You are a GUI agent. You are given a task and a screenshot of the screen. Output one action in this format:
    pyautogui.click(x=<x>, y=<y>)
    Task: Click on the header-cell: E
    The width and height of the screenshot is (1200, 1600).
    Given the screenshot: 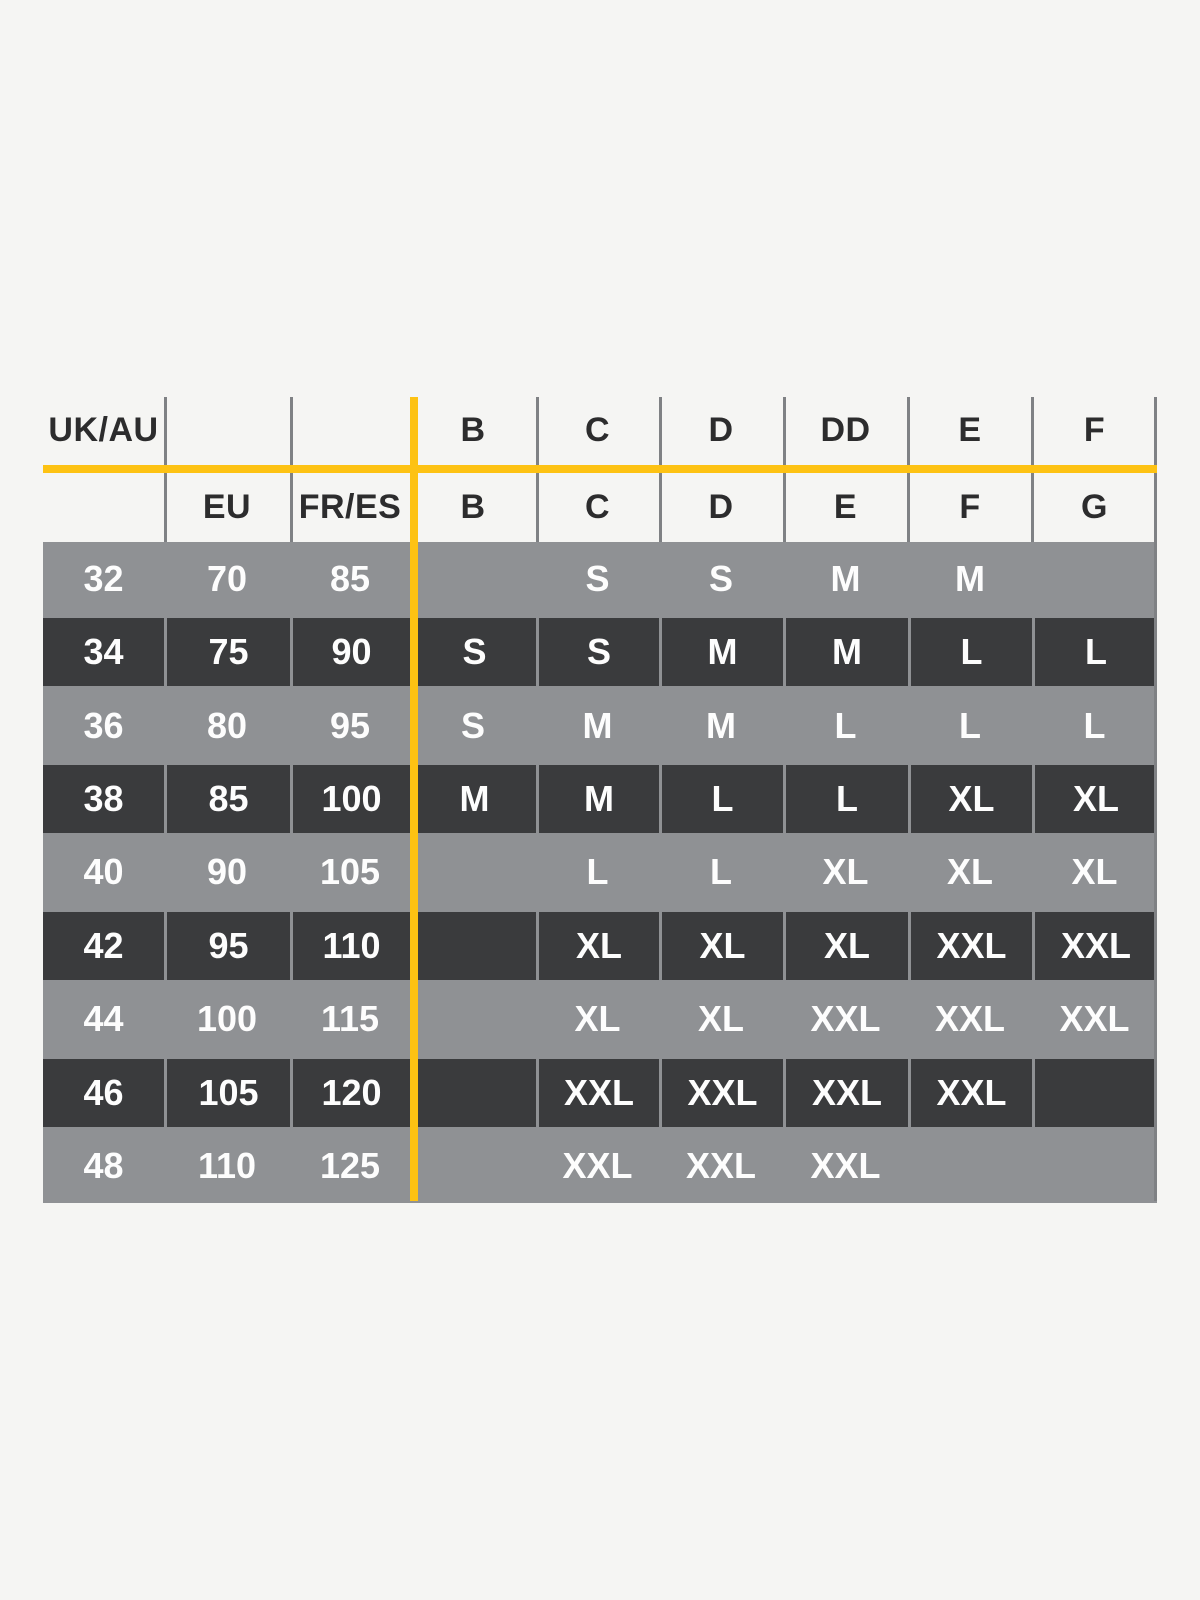 What is the action you would take?
    pyautogui.click(x=970, y=429)
    